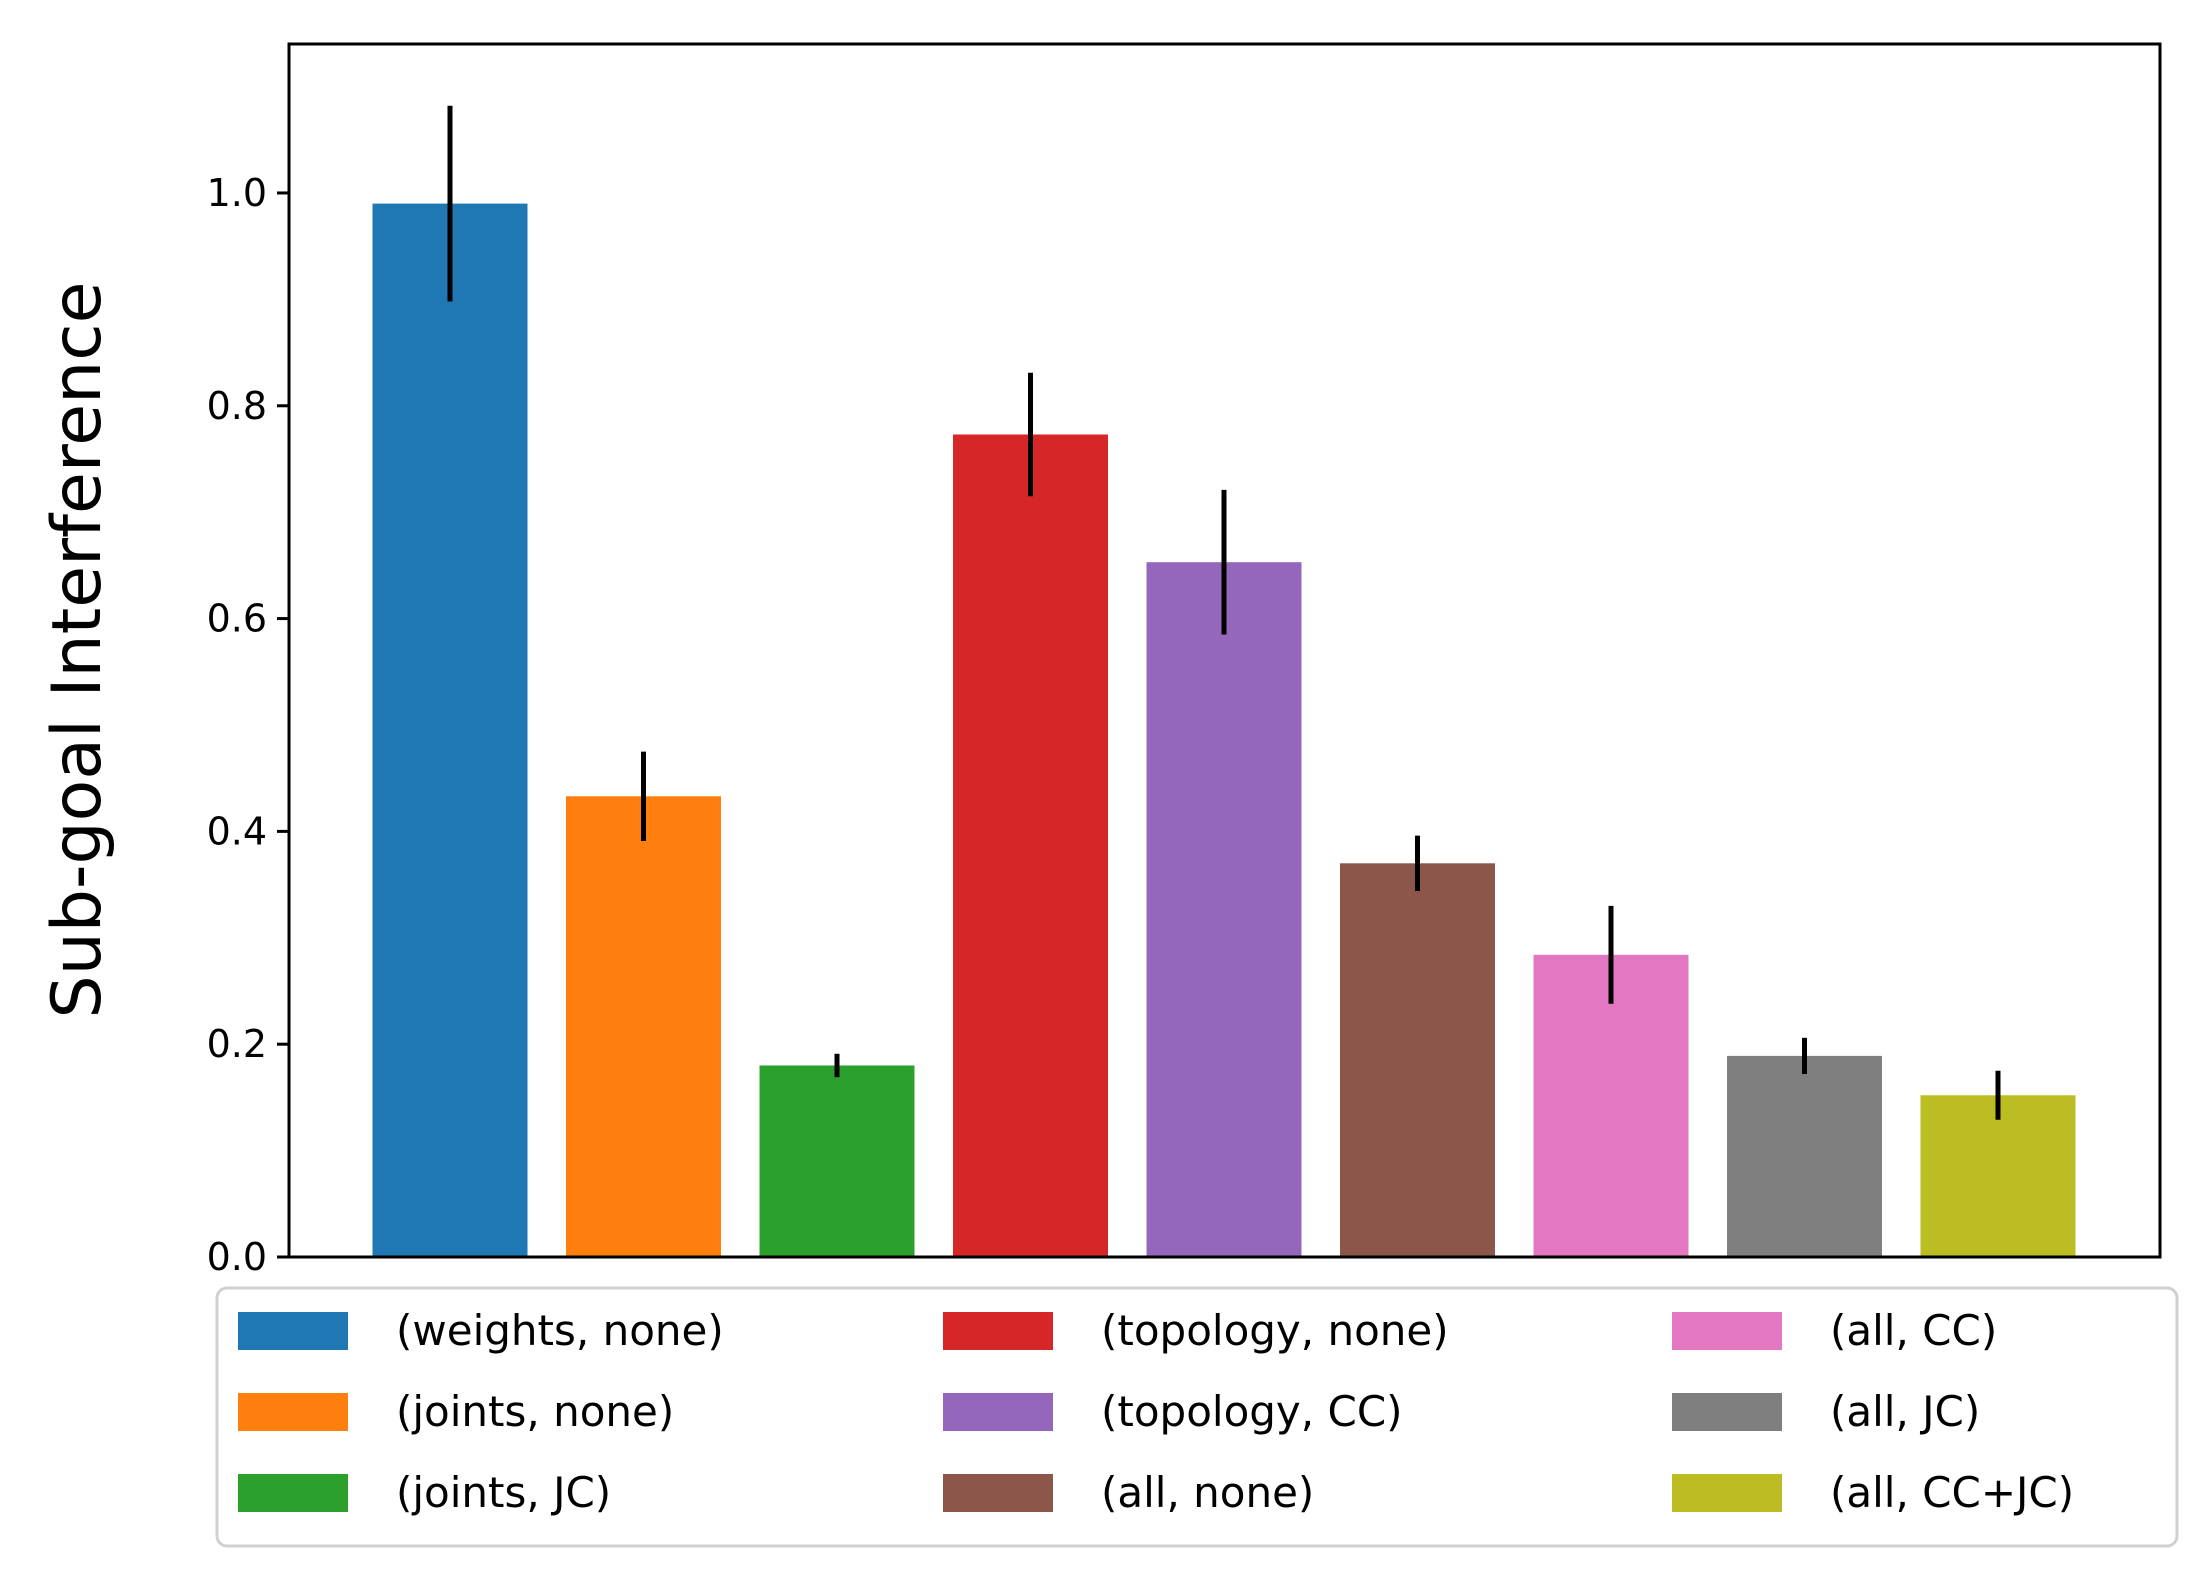 This screenshot has width=2205, height=1581. I want to click on legend-label-6: (all, none), so click(1207, 1492).